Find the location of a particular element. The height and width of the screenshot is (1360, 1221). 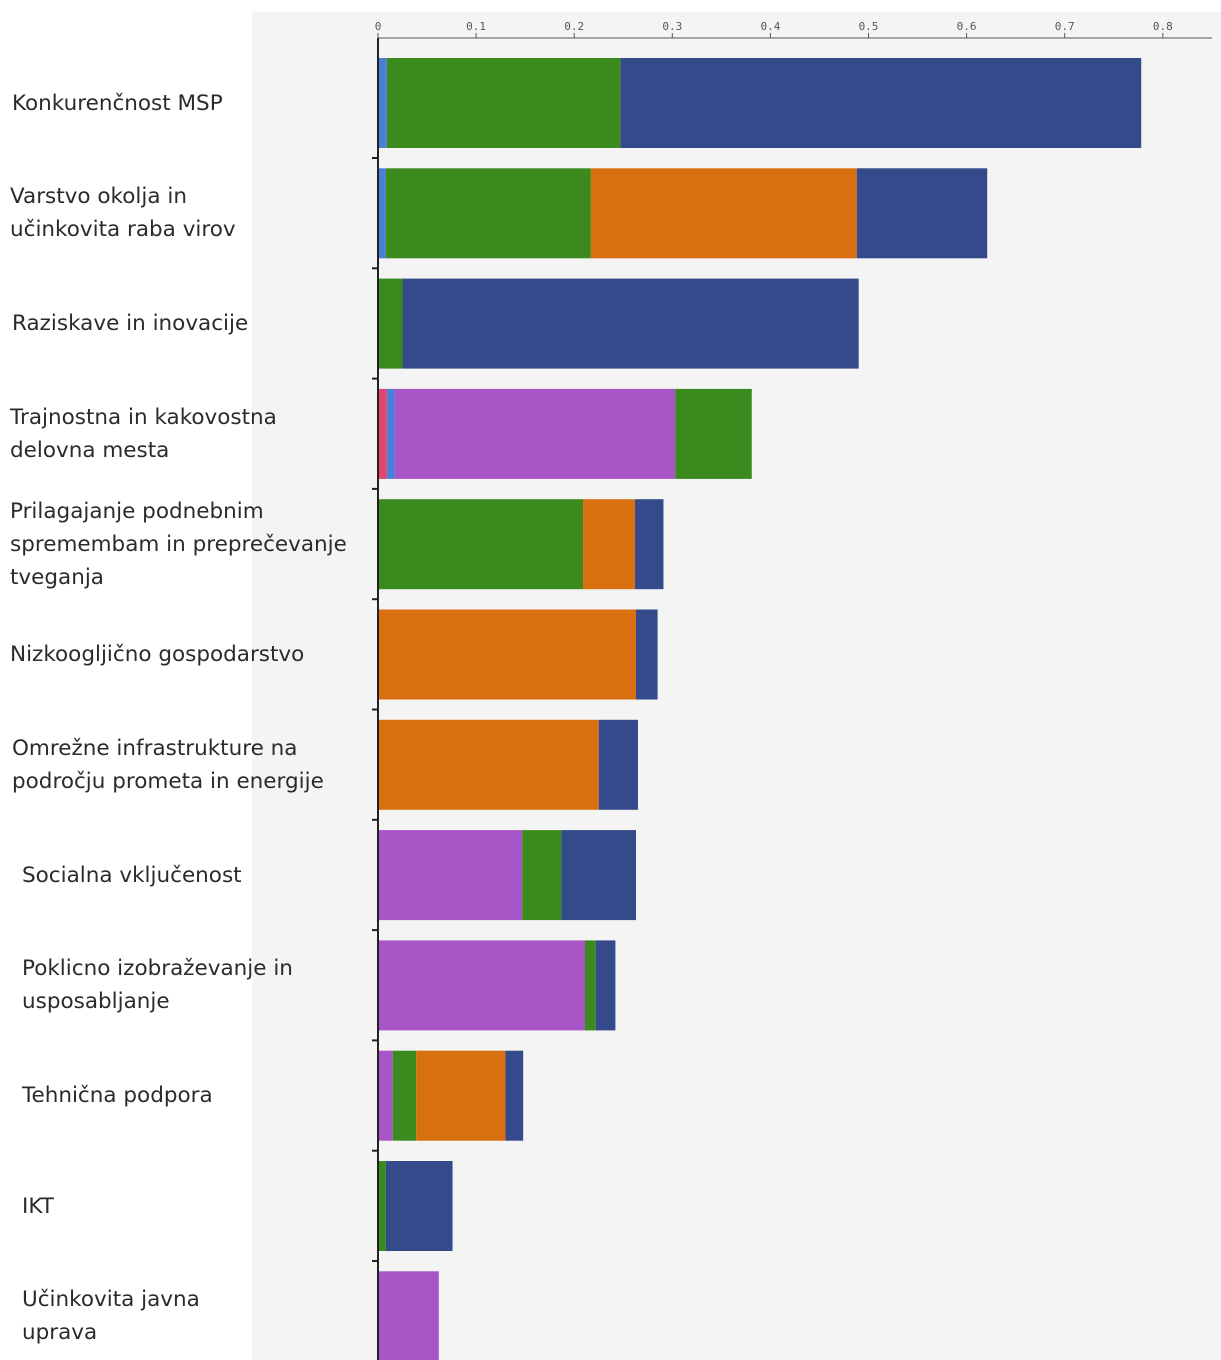

category-label: Varstvo okolja in učinkovita raba virov is located at coordinates (123, 213).